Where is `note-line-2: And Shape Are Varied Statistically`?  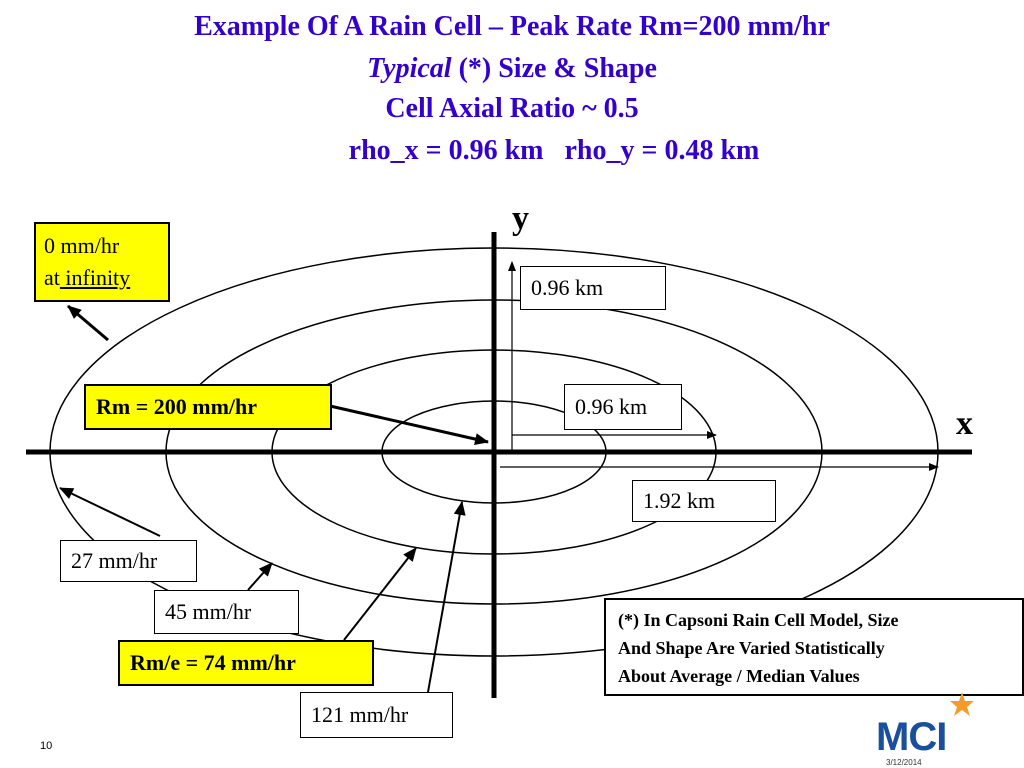
note-line-2: And Shape Are Varied Statistically is located at coordinates (751, 648).